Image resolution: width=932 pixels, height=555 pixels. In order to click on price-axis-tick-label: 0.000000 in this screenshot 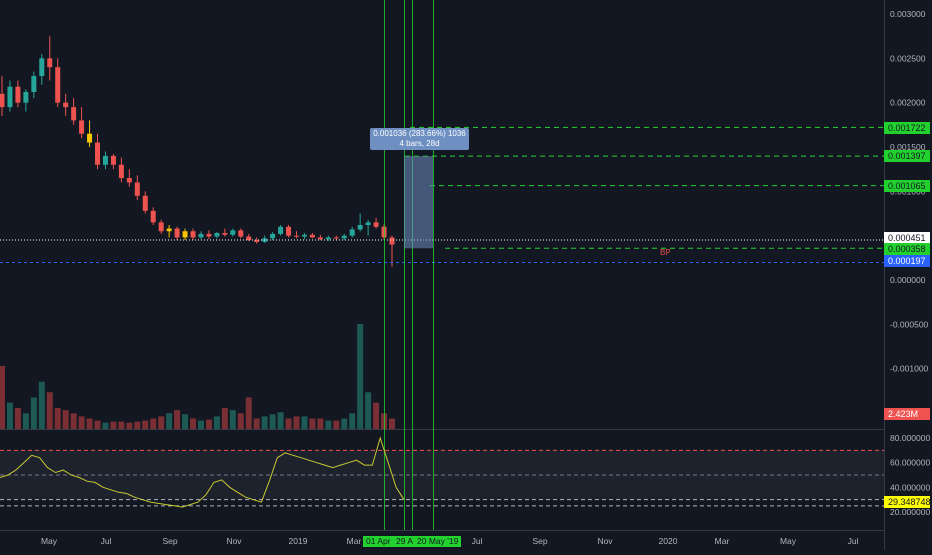, I will do `click(908, 280)`.